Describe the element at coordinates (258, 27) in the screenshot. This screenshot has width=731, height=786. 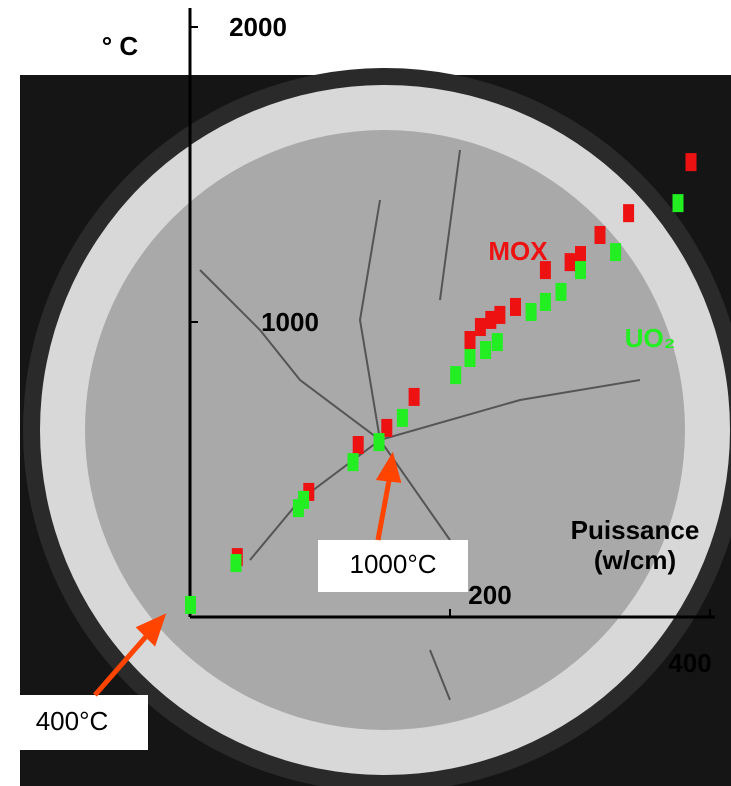
I see `y-tick-label: 2000` at that location.